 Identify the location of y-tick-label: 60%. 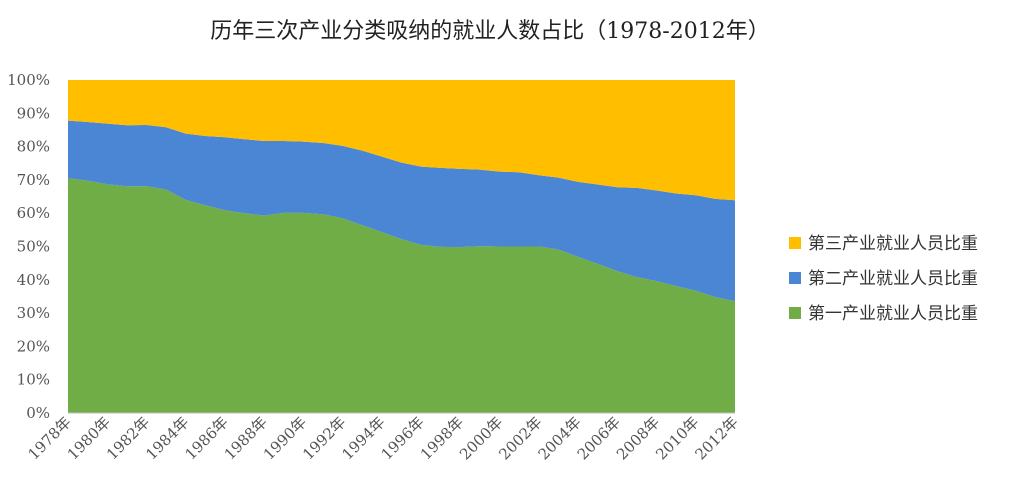
(33, 213).